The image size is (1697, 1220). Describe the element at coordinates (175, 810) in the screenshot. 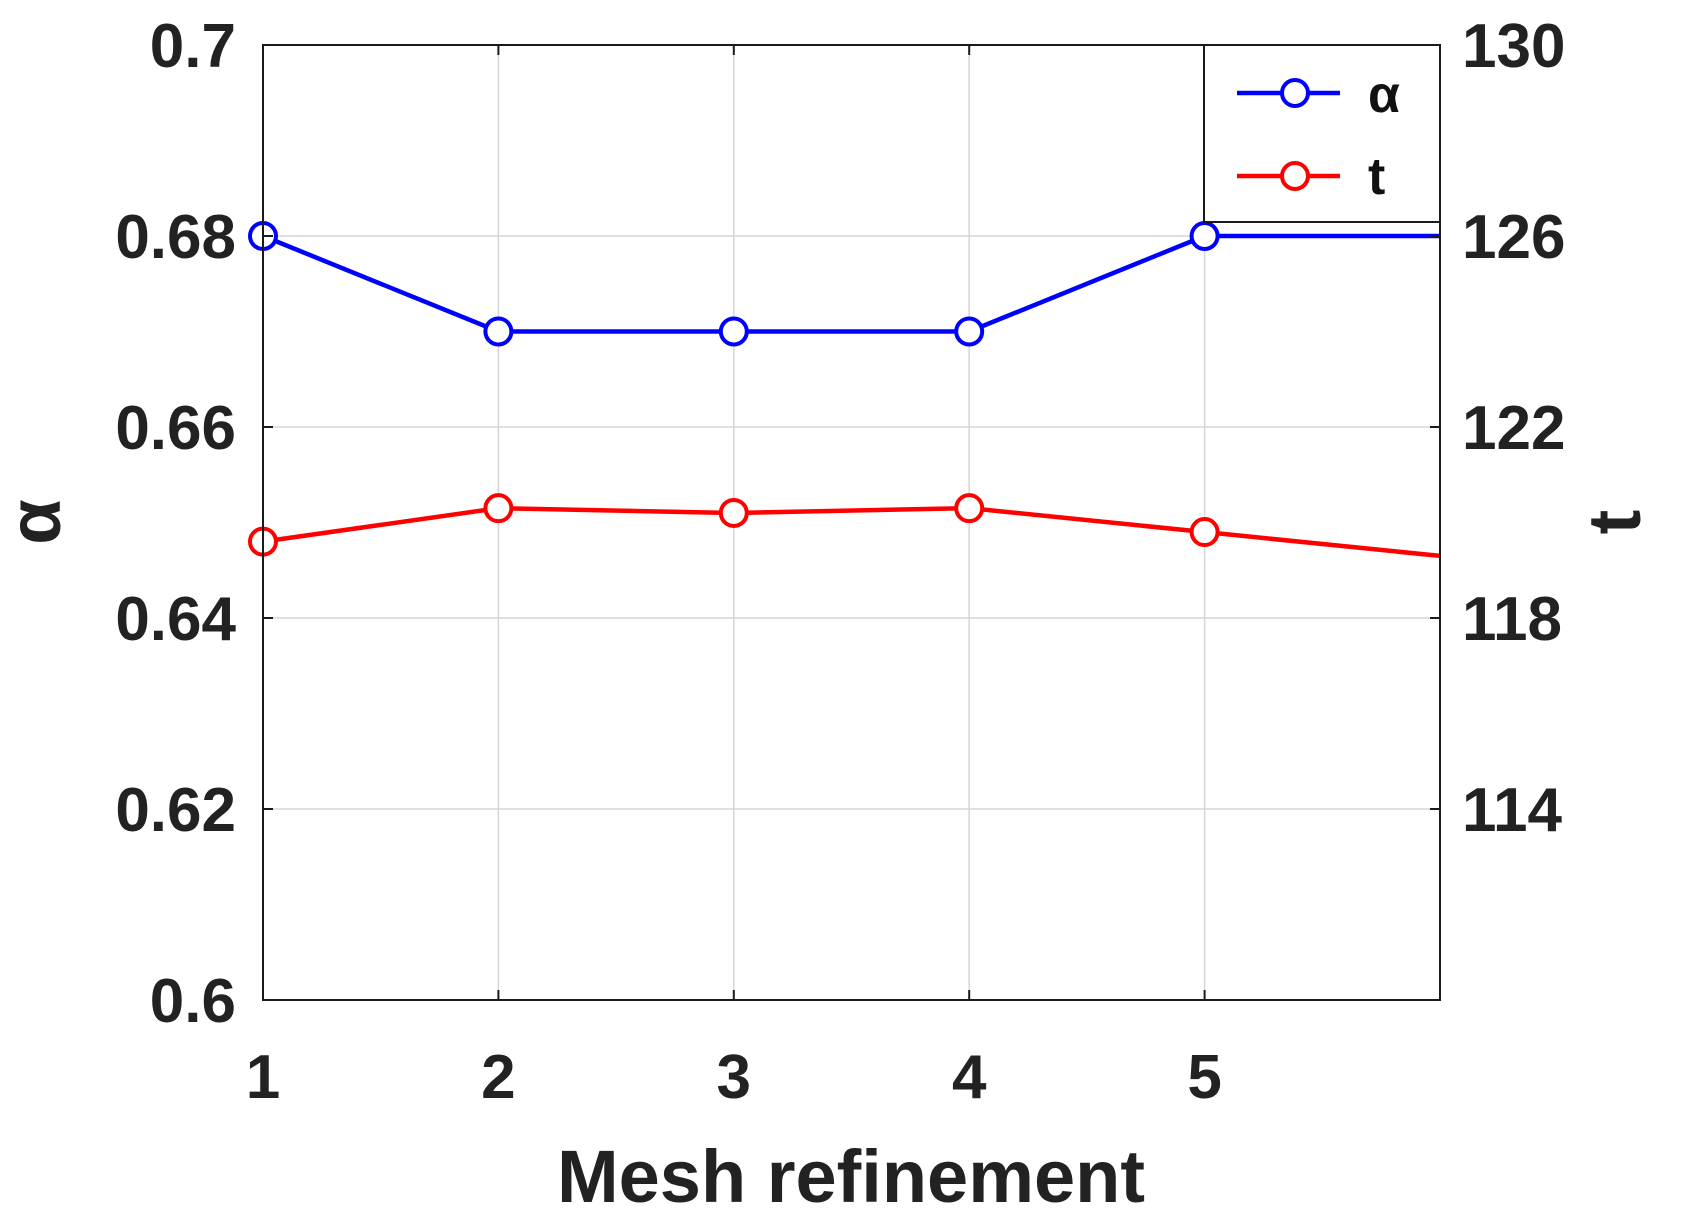

I see `left-y-tick-label: 0.62` at that location.